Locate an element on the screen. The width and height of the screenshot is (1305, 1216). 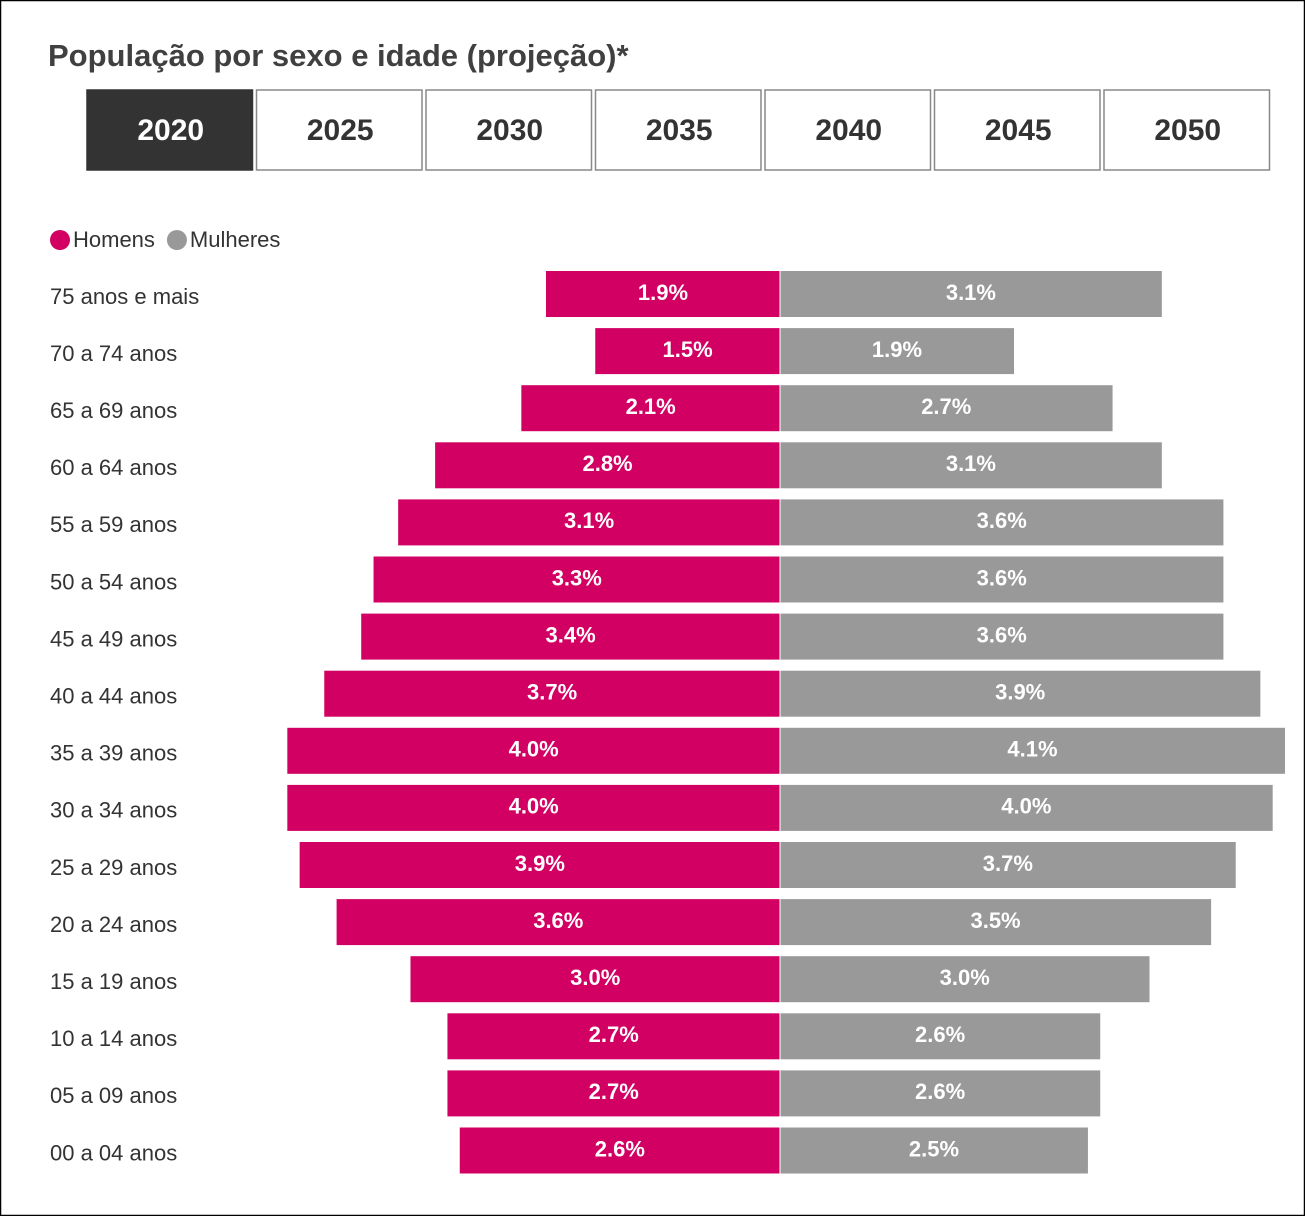
value-label: 4.1% is located at coordinates (1032, 749).